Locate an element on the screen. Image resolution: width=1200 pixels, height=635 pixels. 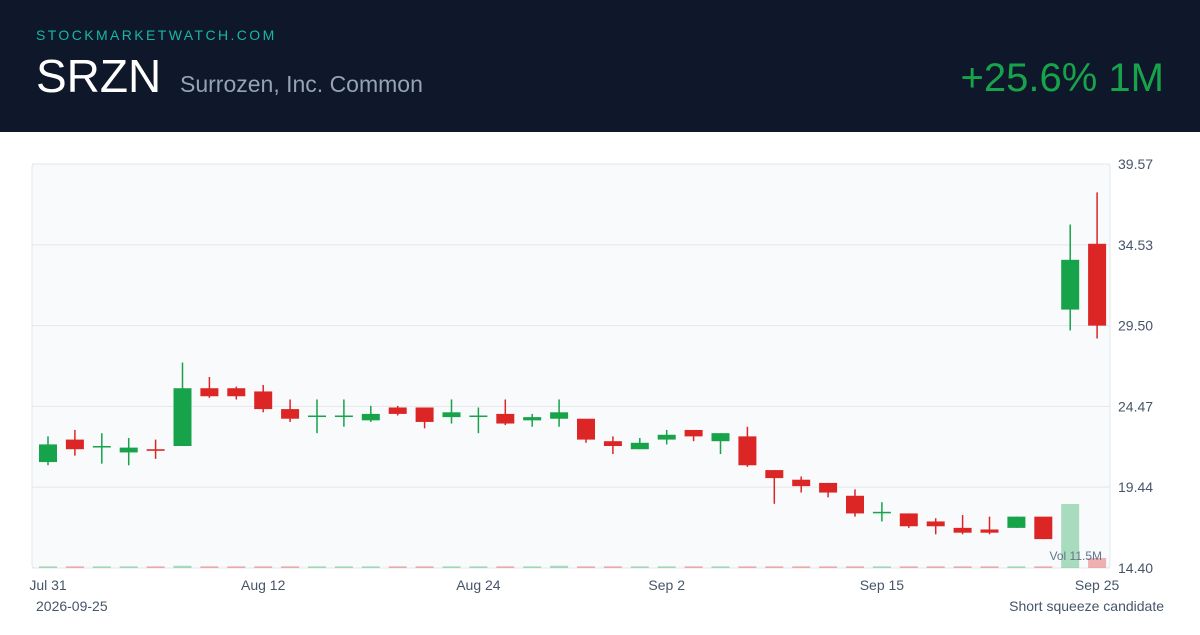
x-tick-label: Sep 25 is located at coordinates (1097, 585).